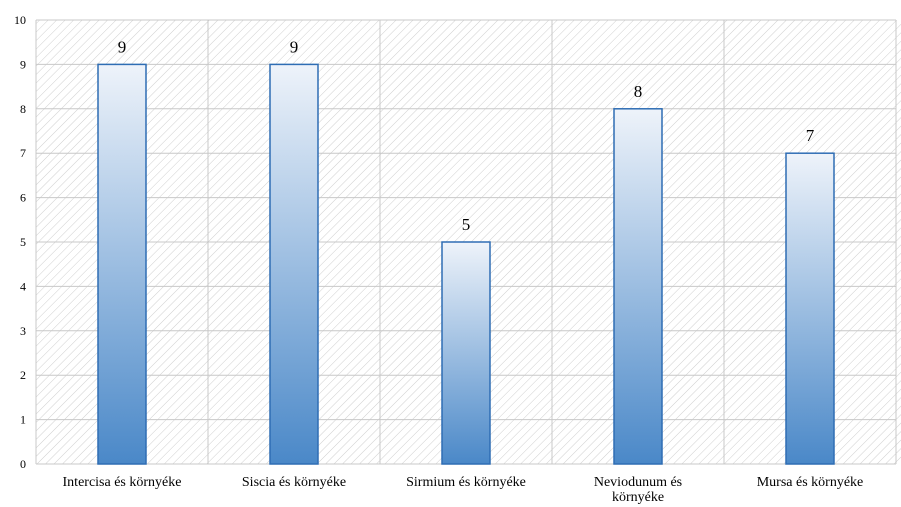  I want to click on y-tick-label: 10, so click(20, 20).